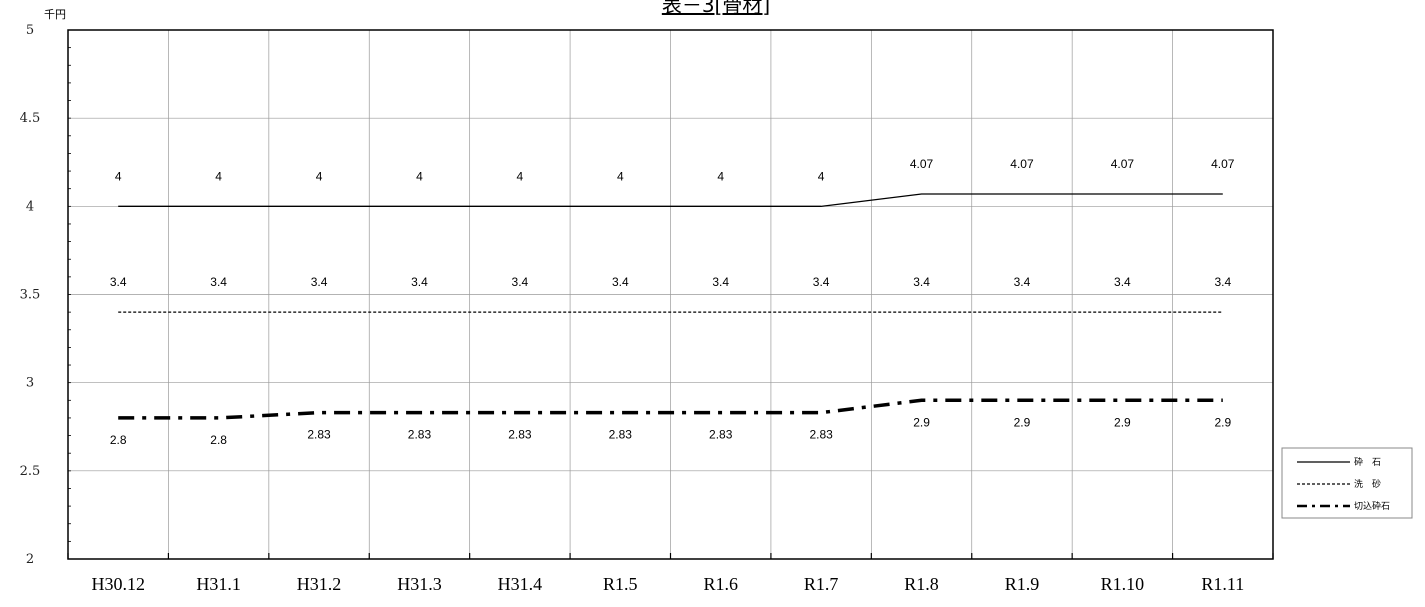  Describe the element at coordinates (45, 295) in the screenshot. I see `y-axis-ticks: 2 2.5 3 3.5 4 4.5 5` at that location.